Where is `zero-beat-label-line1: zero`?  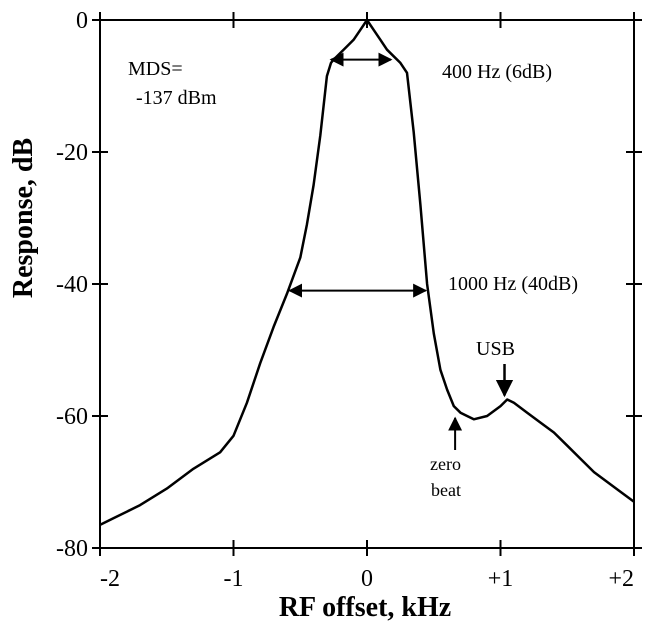
zero-beat-label-line1: zero is located at coordinates (445, 464).